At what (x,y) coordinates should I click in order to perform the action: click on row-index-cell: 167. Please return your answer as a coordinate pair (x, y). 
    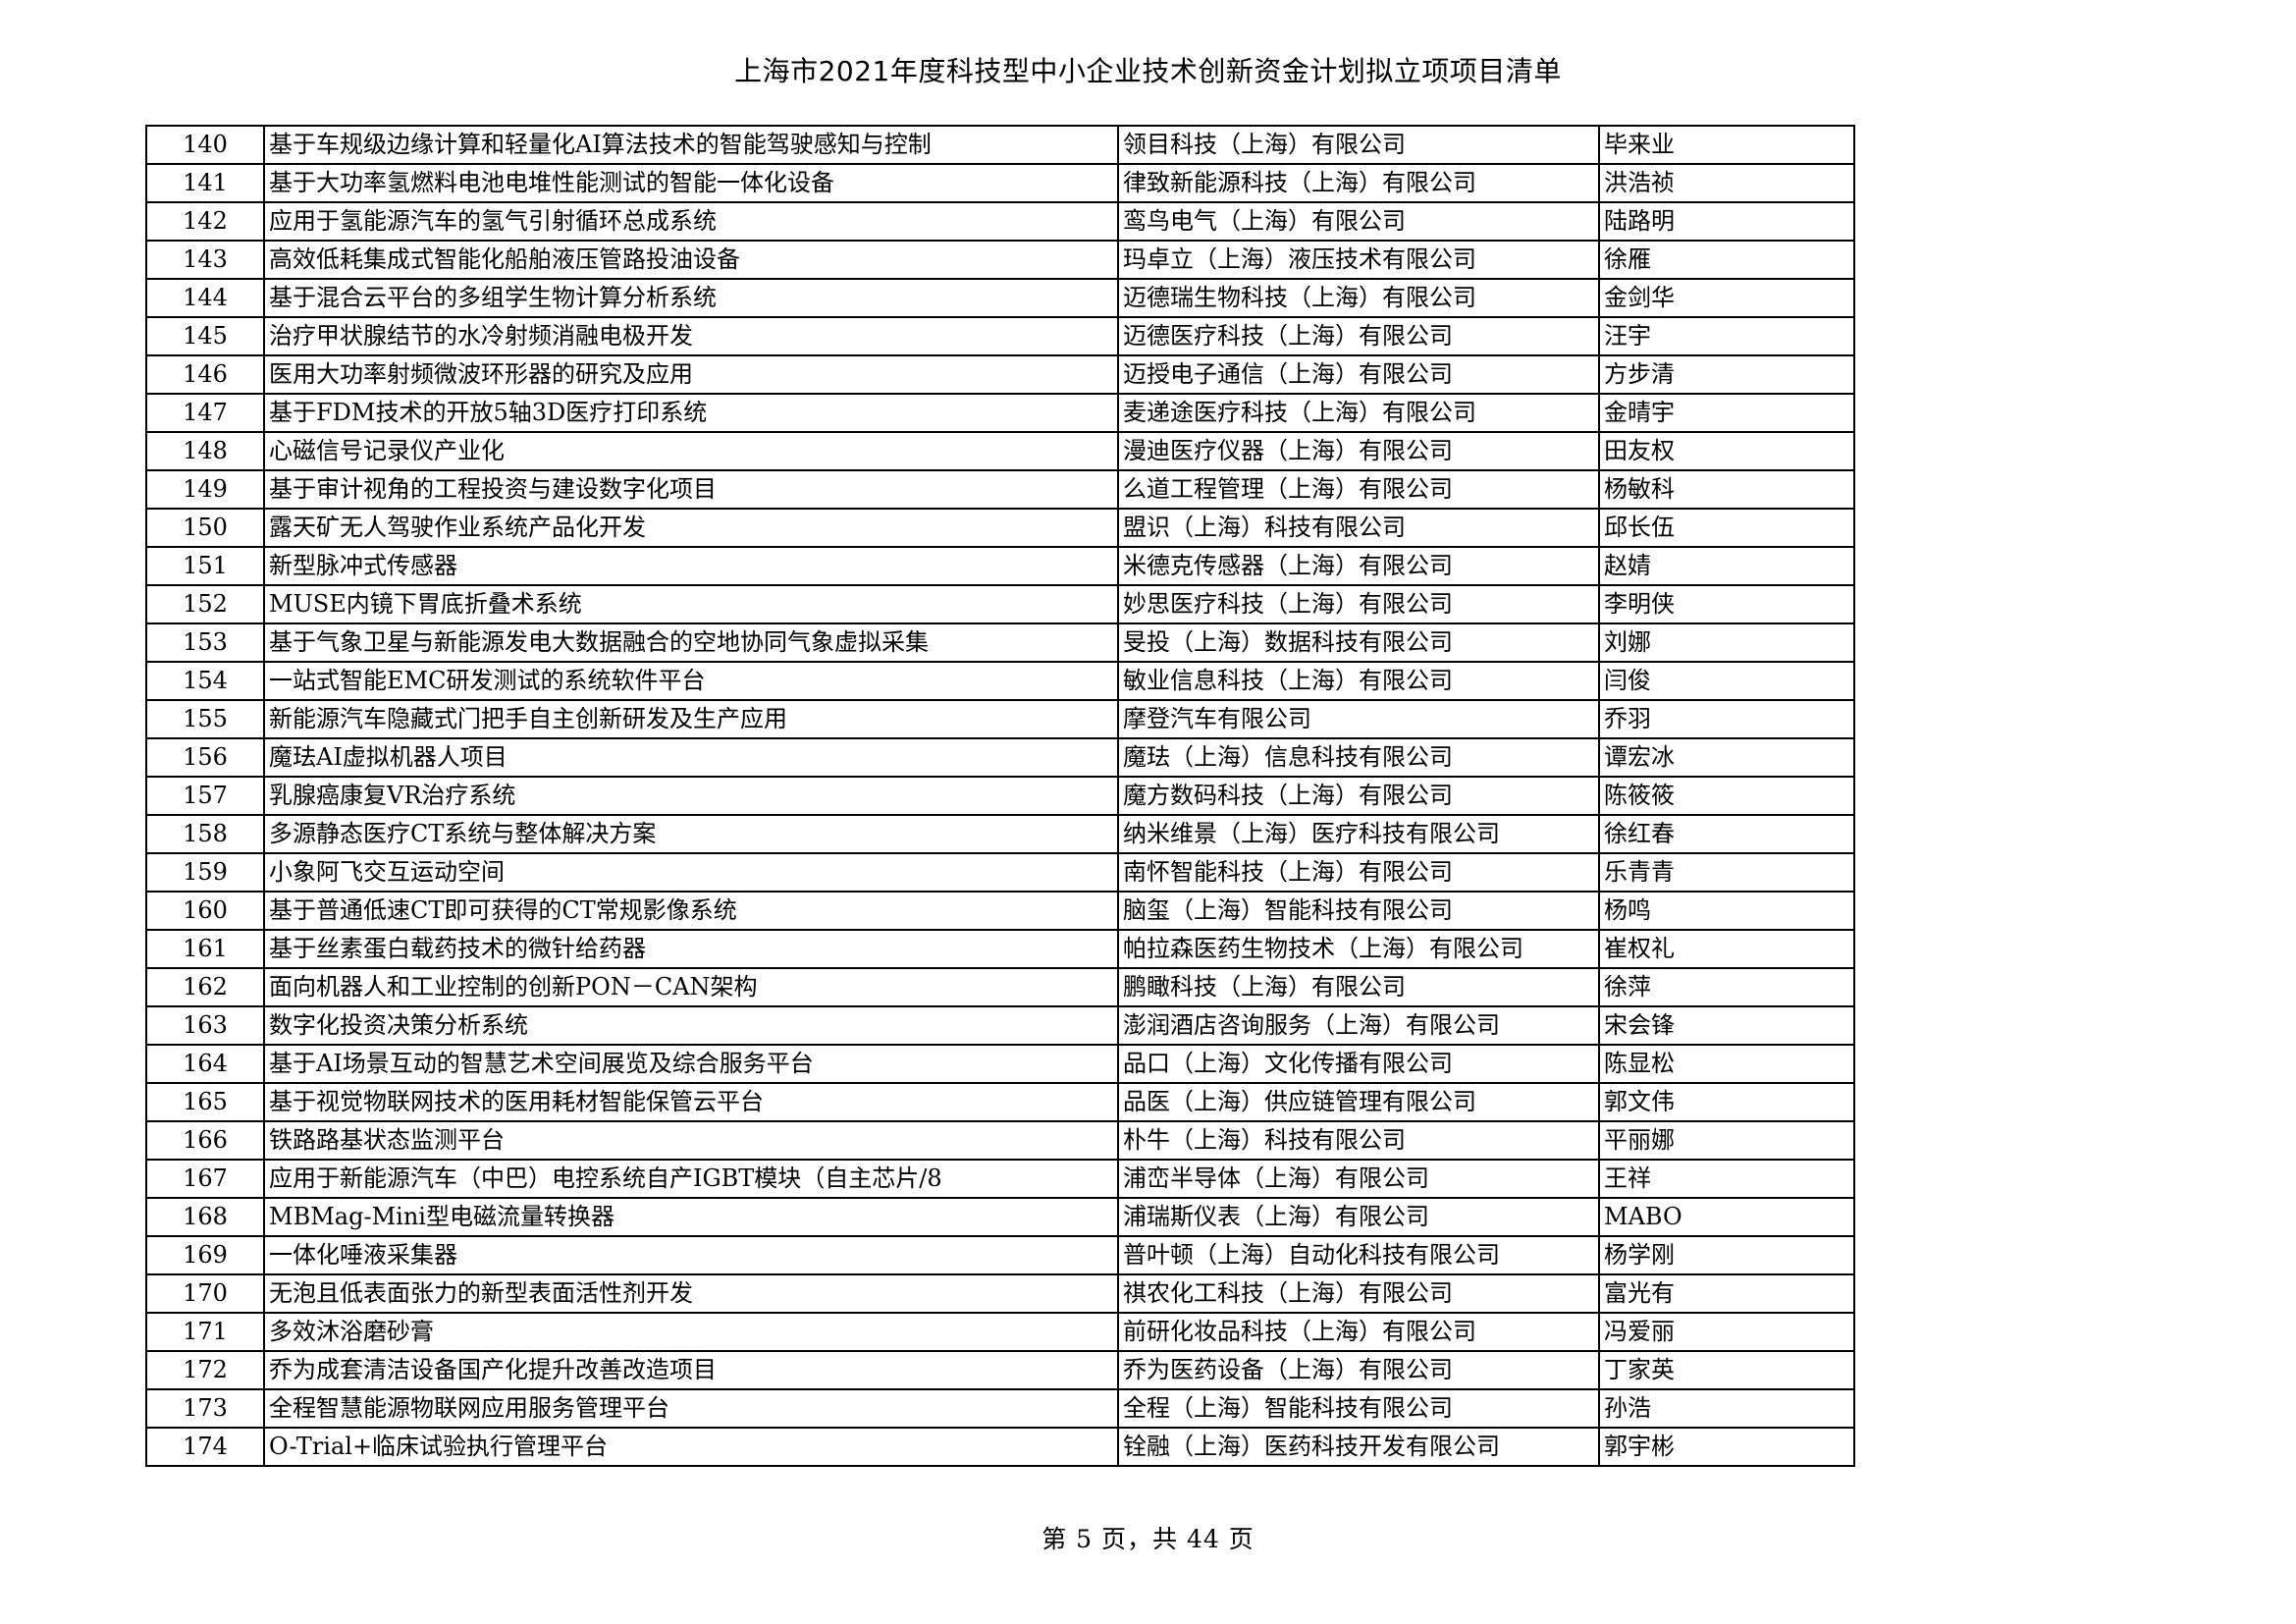
    Looking at the image, I should click on (205, 1178).